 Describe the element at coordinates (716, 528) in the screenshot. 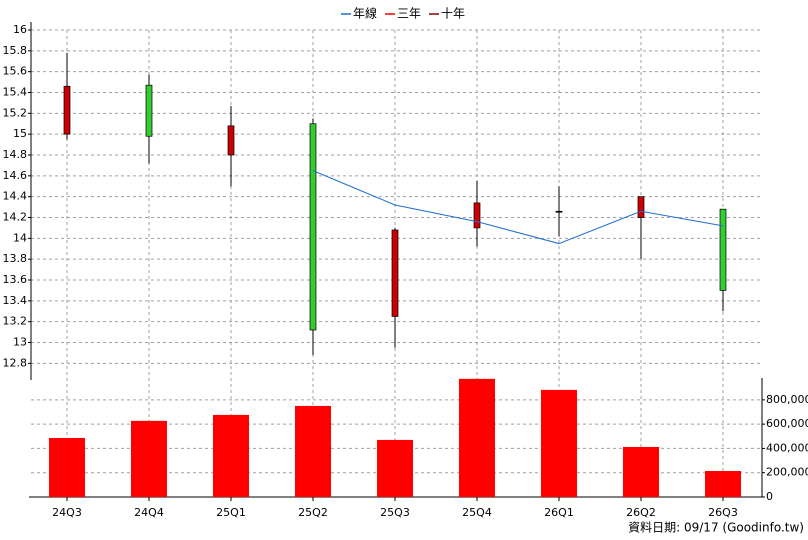

I see `footer: 資料日期: 09/17 (Goodinfo.tw)` at that location.